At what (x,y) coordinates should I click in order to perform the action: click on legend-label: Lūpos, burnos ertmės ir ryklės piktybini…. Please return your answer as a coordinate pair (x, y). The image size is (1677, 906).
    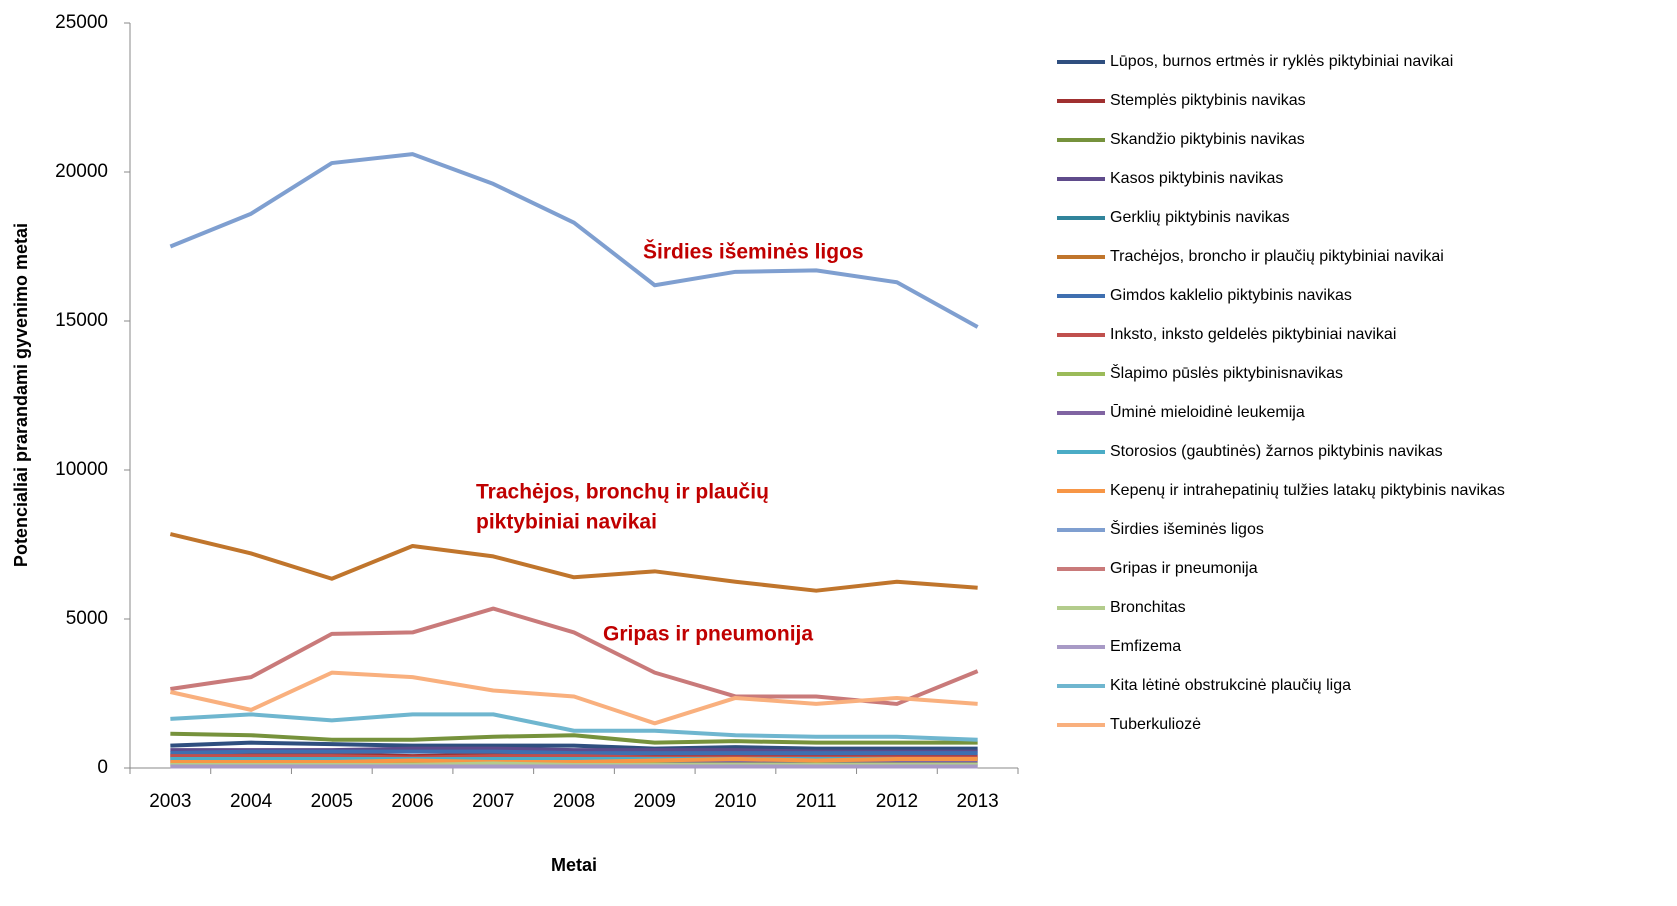
    Looking at the image, I should click on (1281, 61).